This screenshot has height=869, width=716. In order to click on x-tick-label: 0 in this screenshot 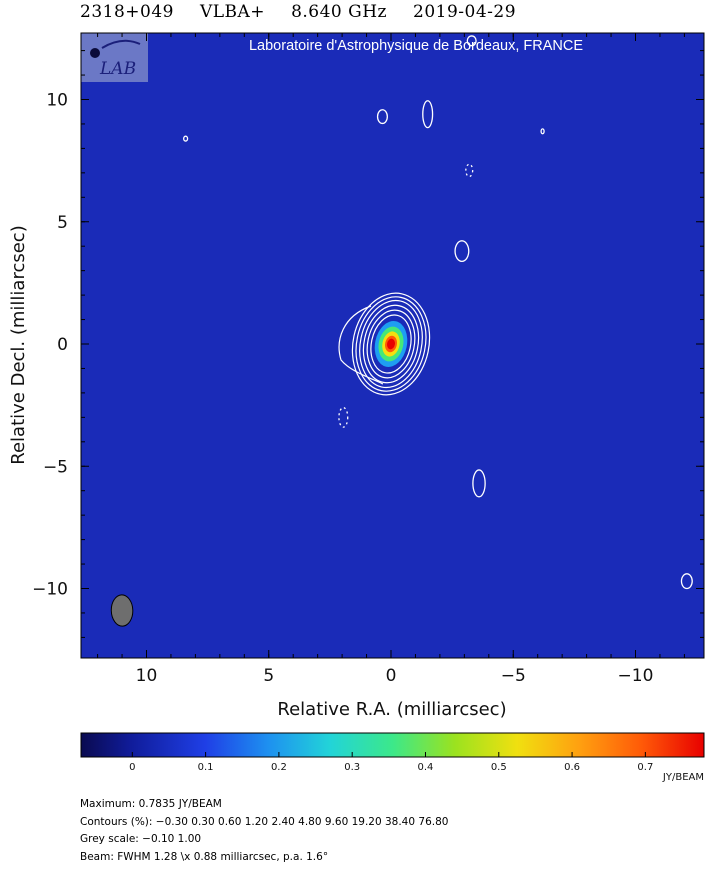, I will do `click(391, 676)`.